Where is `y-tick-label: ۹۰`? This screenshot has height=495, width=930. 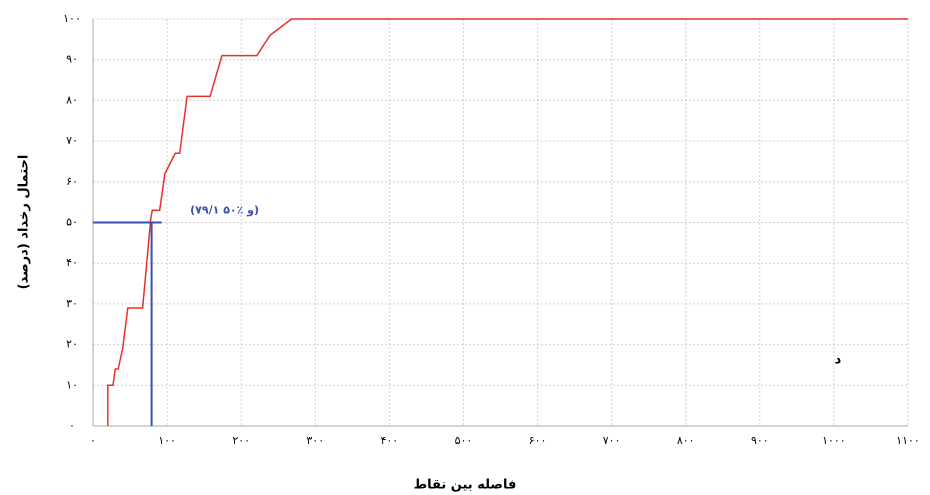 y-tick-label: ۹۰ is located at coordinates (72, 59).